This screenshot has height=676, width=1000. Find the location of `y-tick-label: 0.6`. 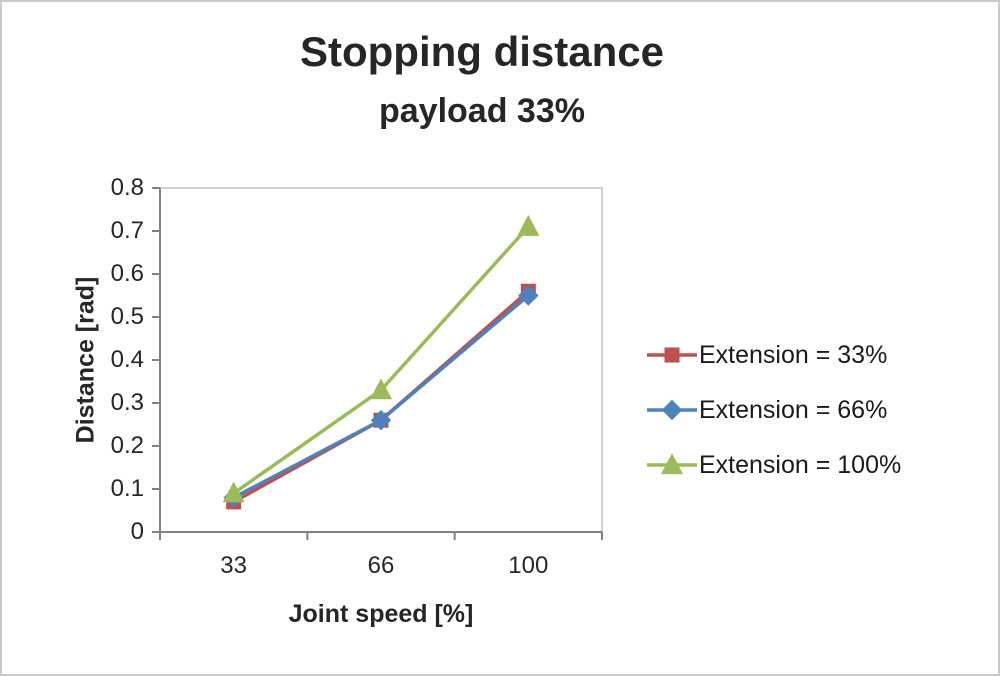

y-tick-label: 0.6 is located at coordinates (127, 273).